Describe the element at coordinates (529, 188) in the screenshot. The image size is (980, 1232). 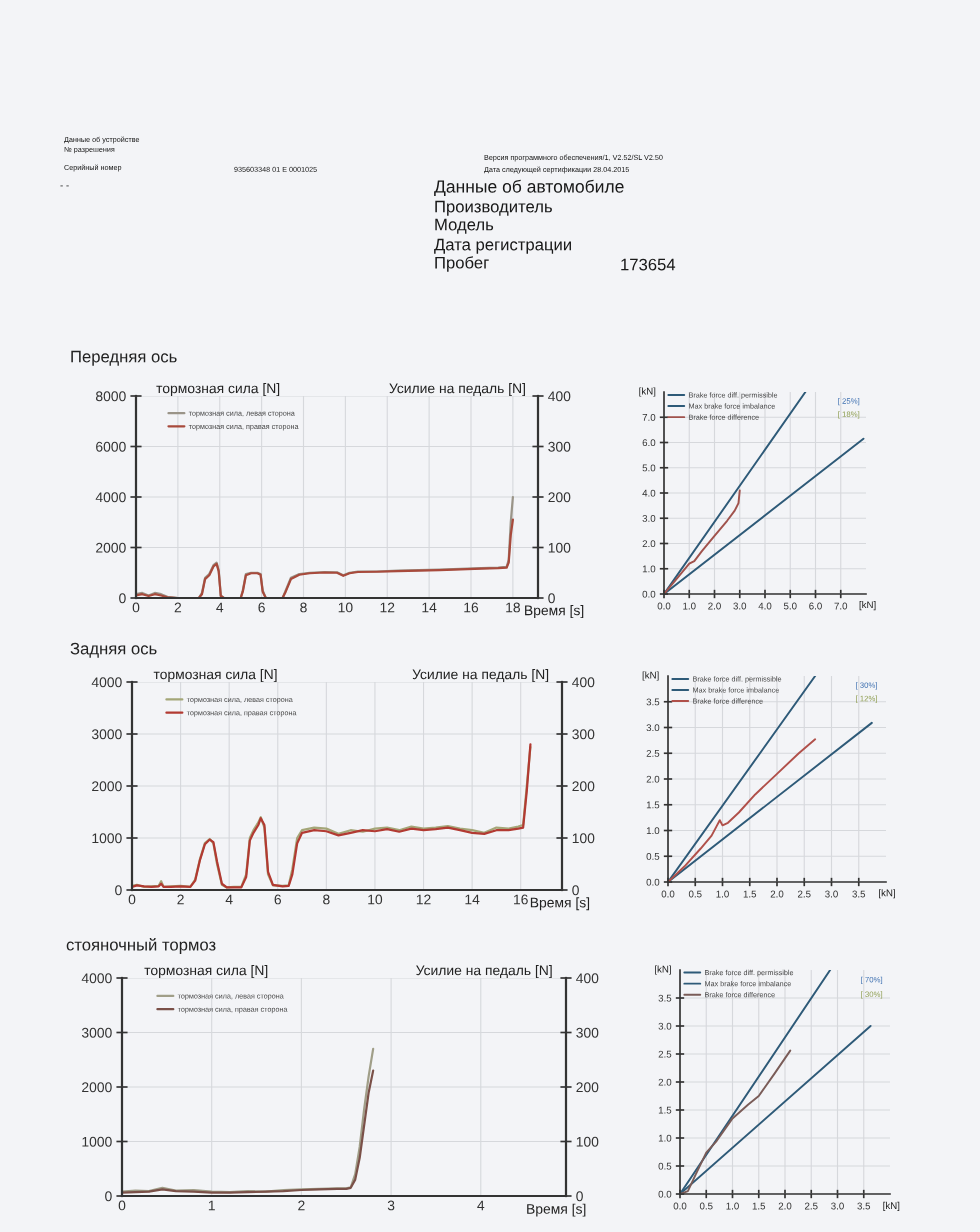
I see `text: Данные об автомобиле` at that location.